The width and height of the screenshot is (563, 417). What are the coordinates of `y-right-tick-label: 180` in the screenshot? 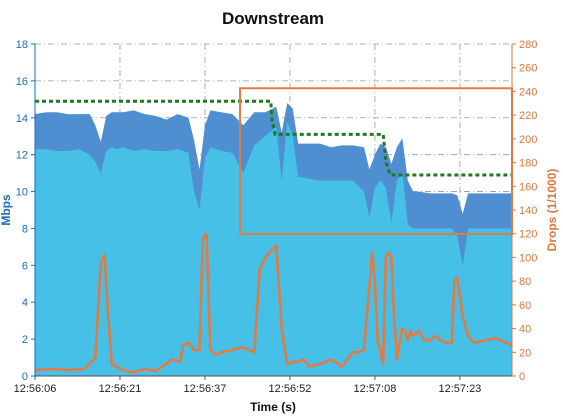 It's located at (528, 164).